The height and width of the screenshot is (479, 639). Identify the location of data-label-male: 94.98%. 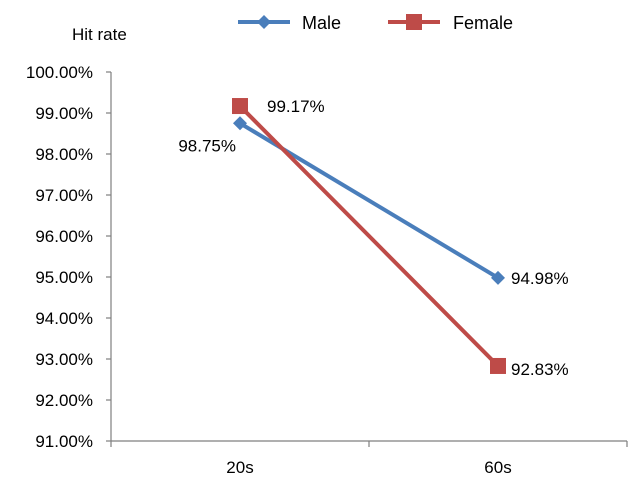
(540, 278).